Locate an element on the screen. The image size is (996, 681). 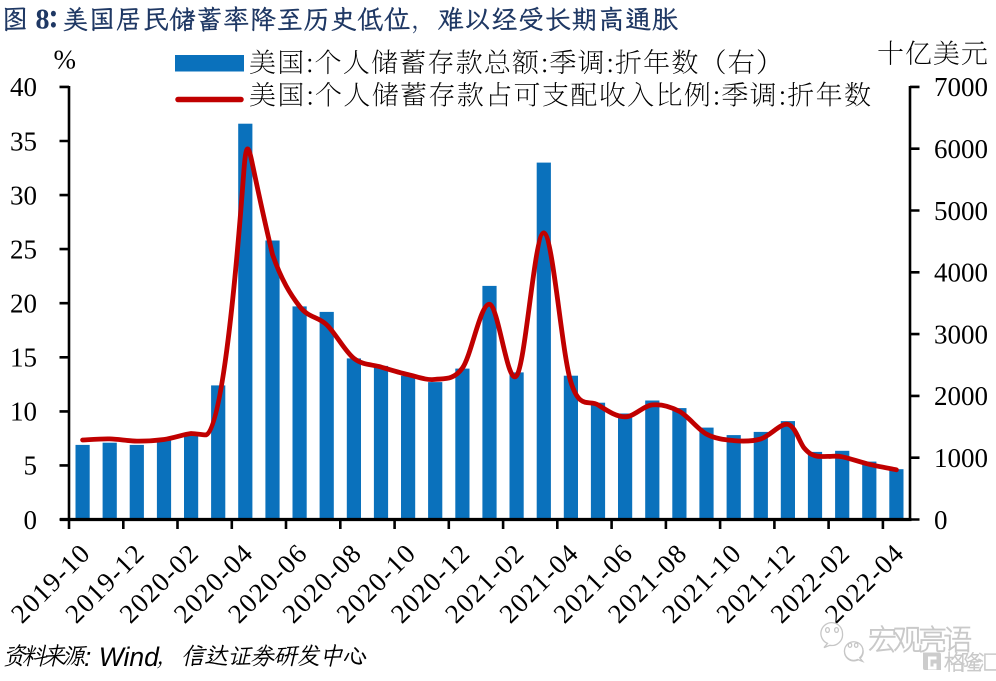
svg-text: 20 is located at coordinates (23, 304).